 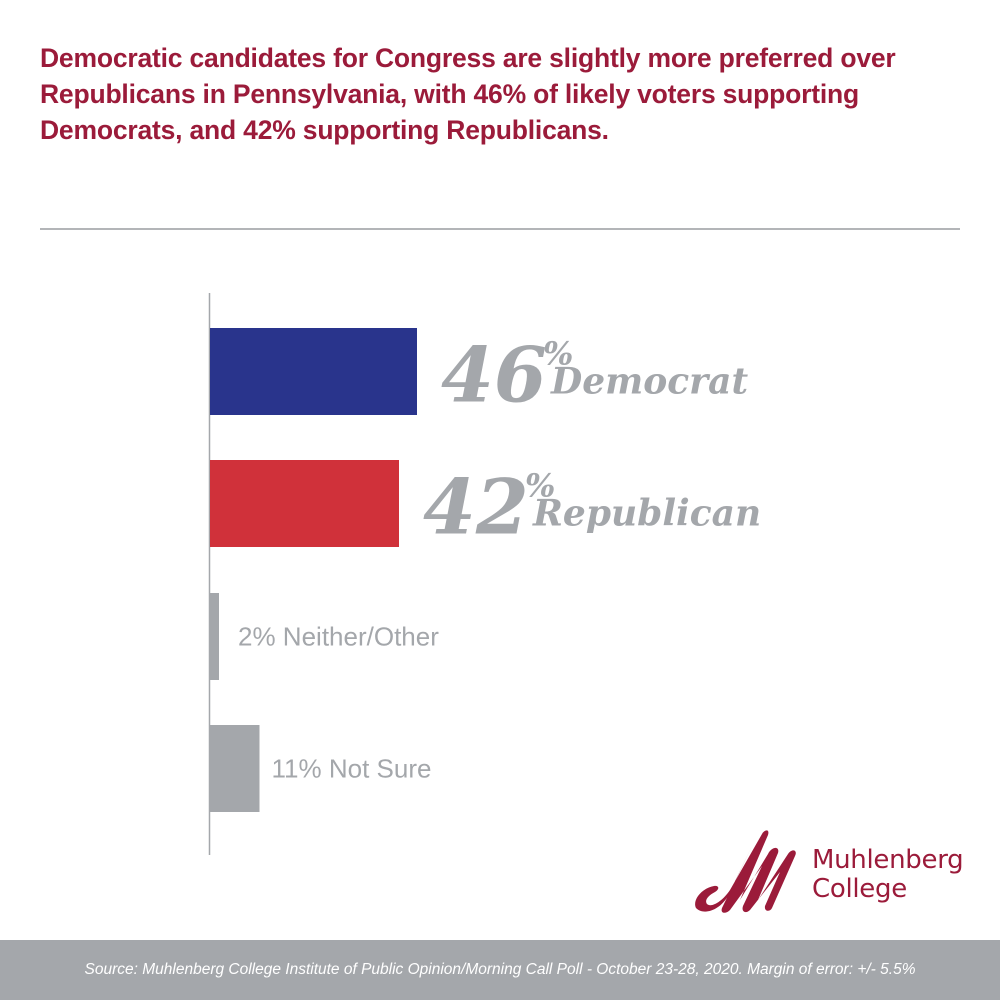 I want to click on category-label-democrat: Democrat, so click(x=649, y=382).